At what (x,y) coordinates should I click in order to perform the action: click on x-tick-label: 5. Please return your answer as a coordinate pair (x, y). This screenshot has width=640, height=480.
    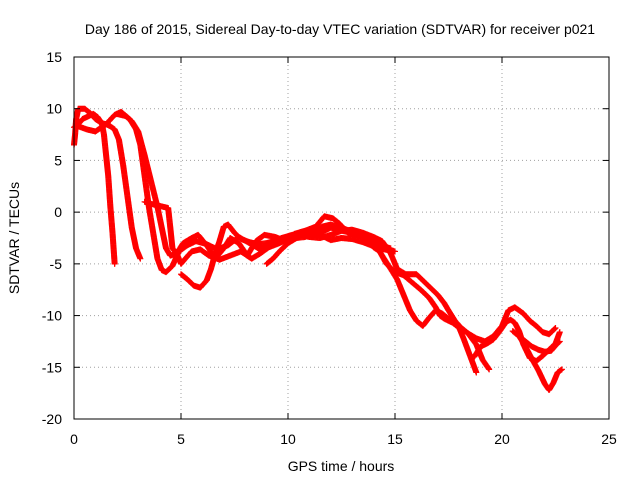
    Looking at the image, I should click on (181, 439).